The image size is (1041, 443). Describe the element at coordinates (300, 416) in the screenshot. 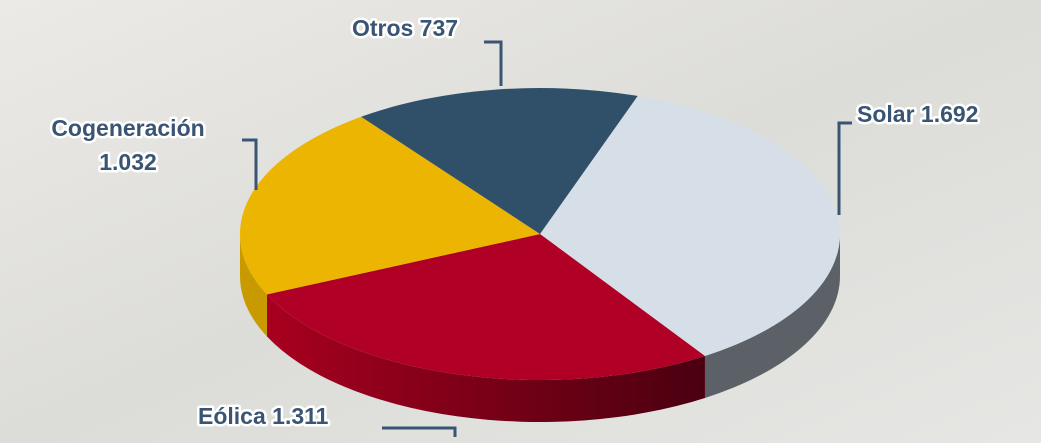

I see `value-label: 1.311` at that location.